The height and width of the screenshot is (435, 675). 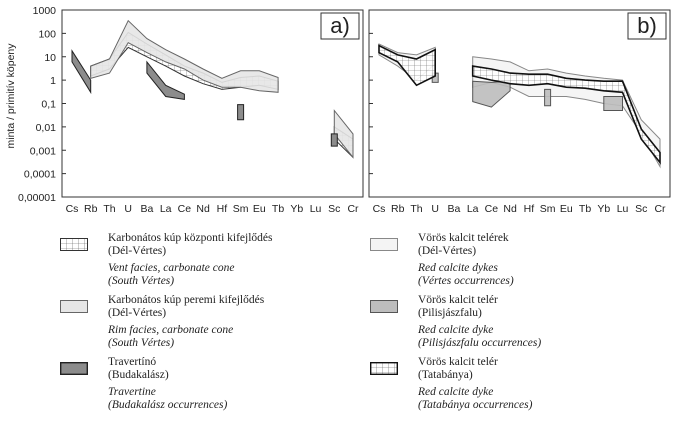 What do you see at coordinates (43, 151) in the screenshot?
I see `y-tick-label: 0,001` at bounding box center [43, 151].